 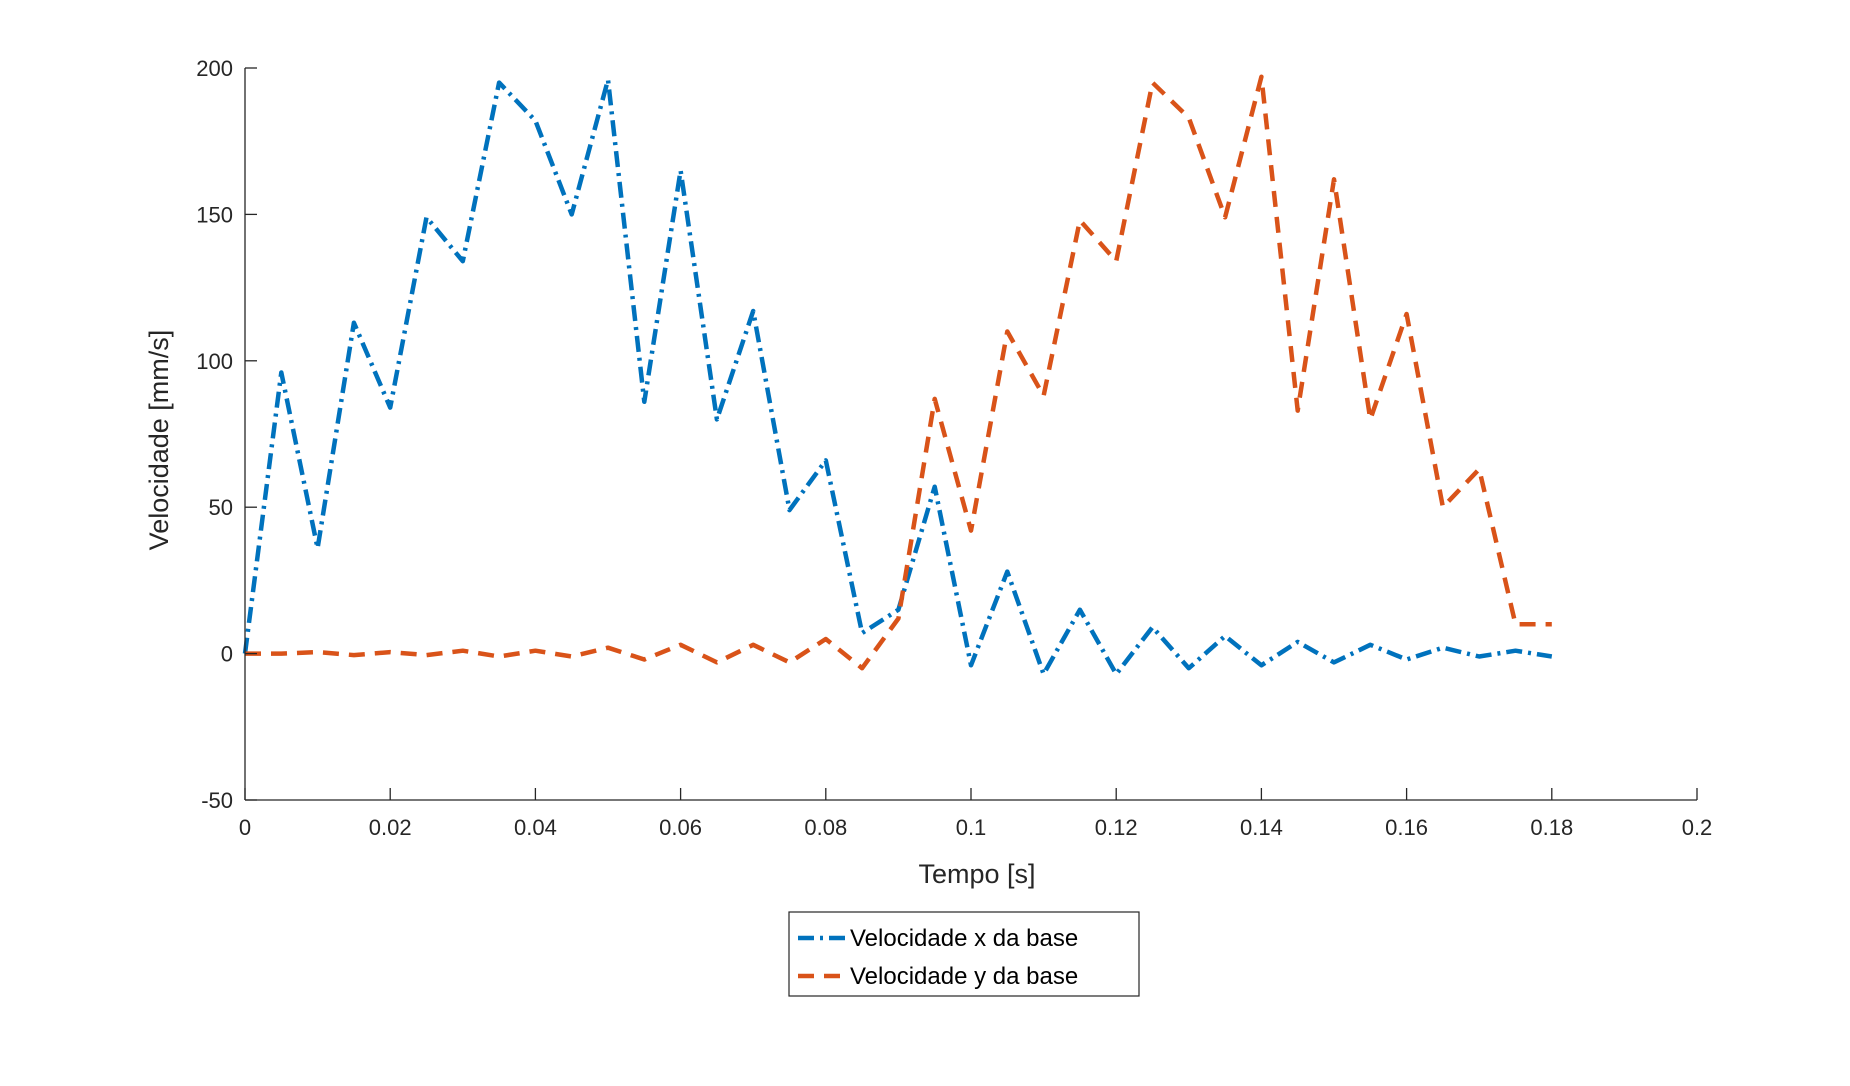 What do you see at coordinates (825, 827) in the screenshot?
I see `x-tick-label: 0.08` at bounding box center [825, 827].